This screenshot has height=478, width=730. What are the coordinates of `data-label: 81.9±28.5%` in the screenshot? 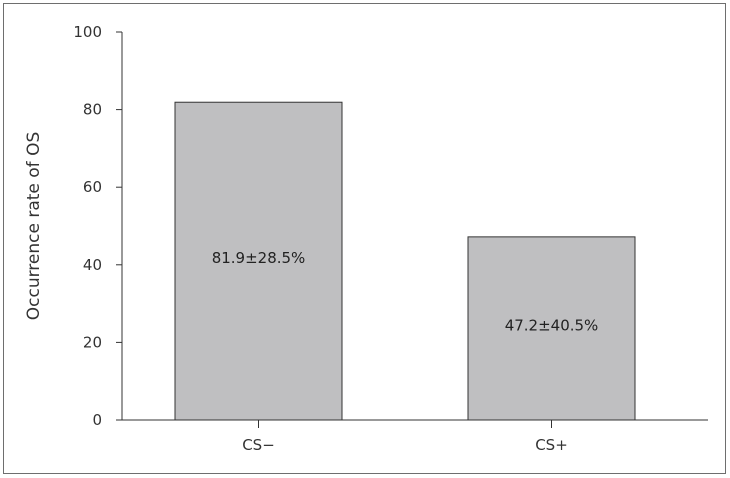 It's located at (259, 258).